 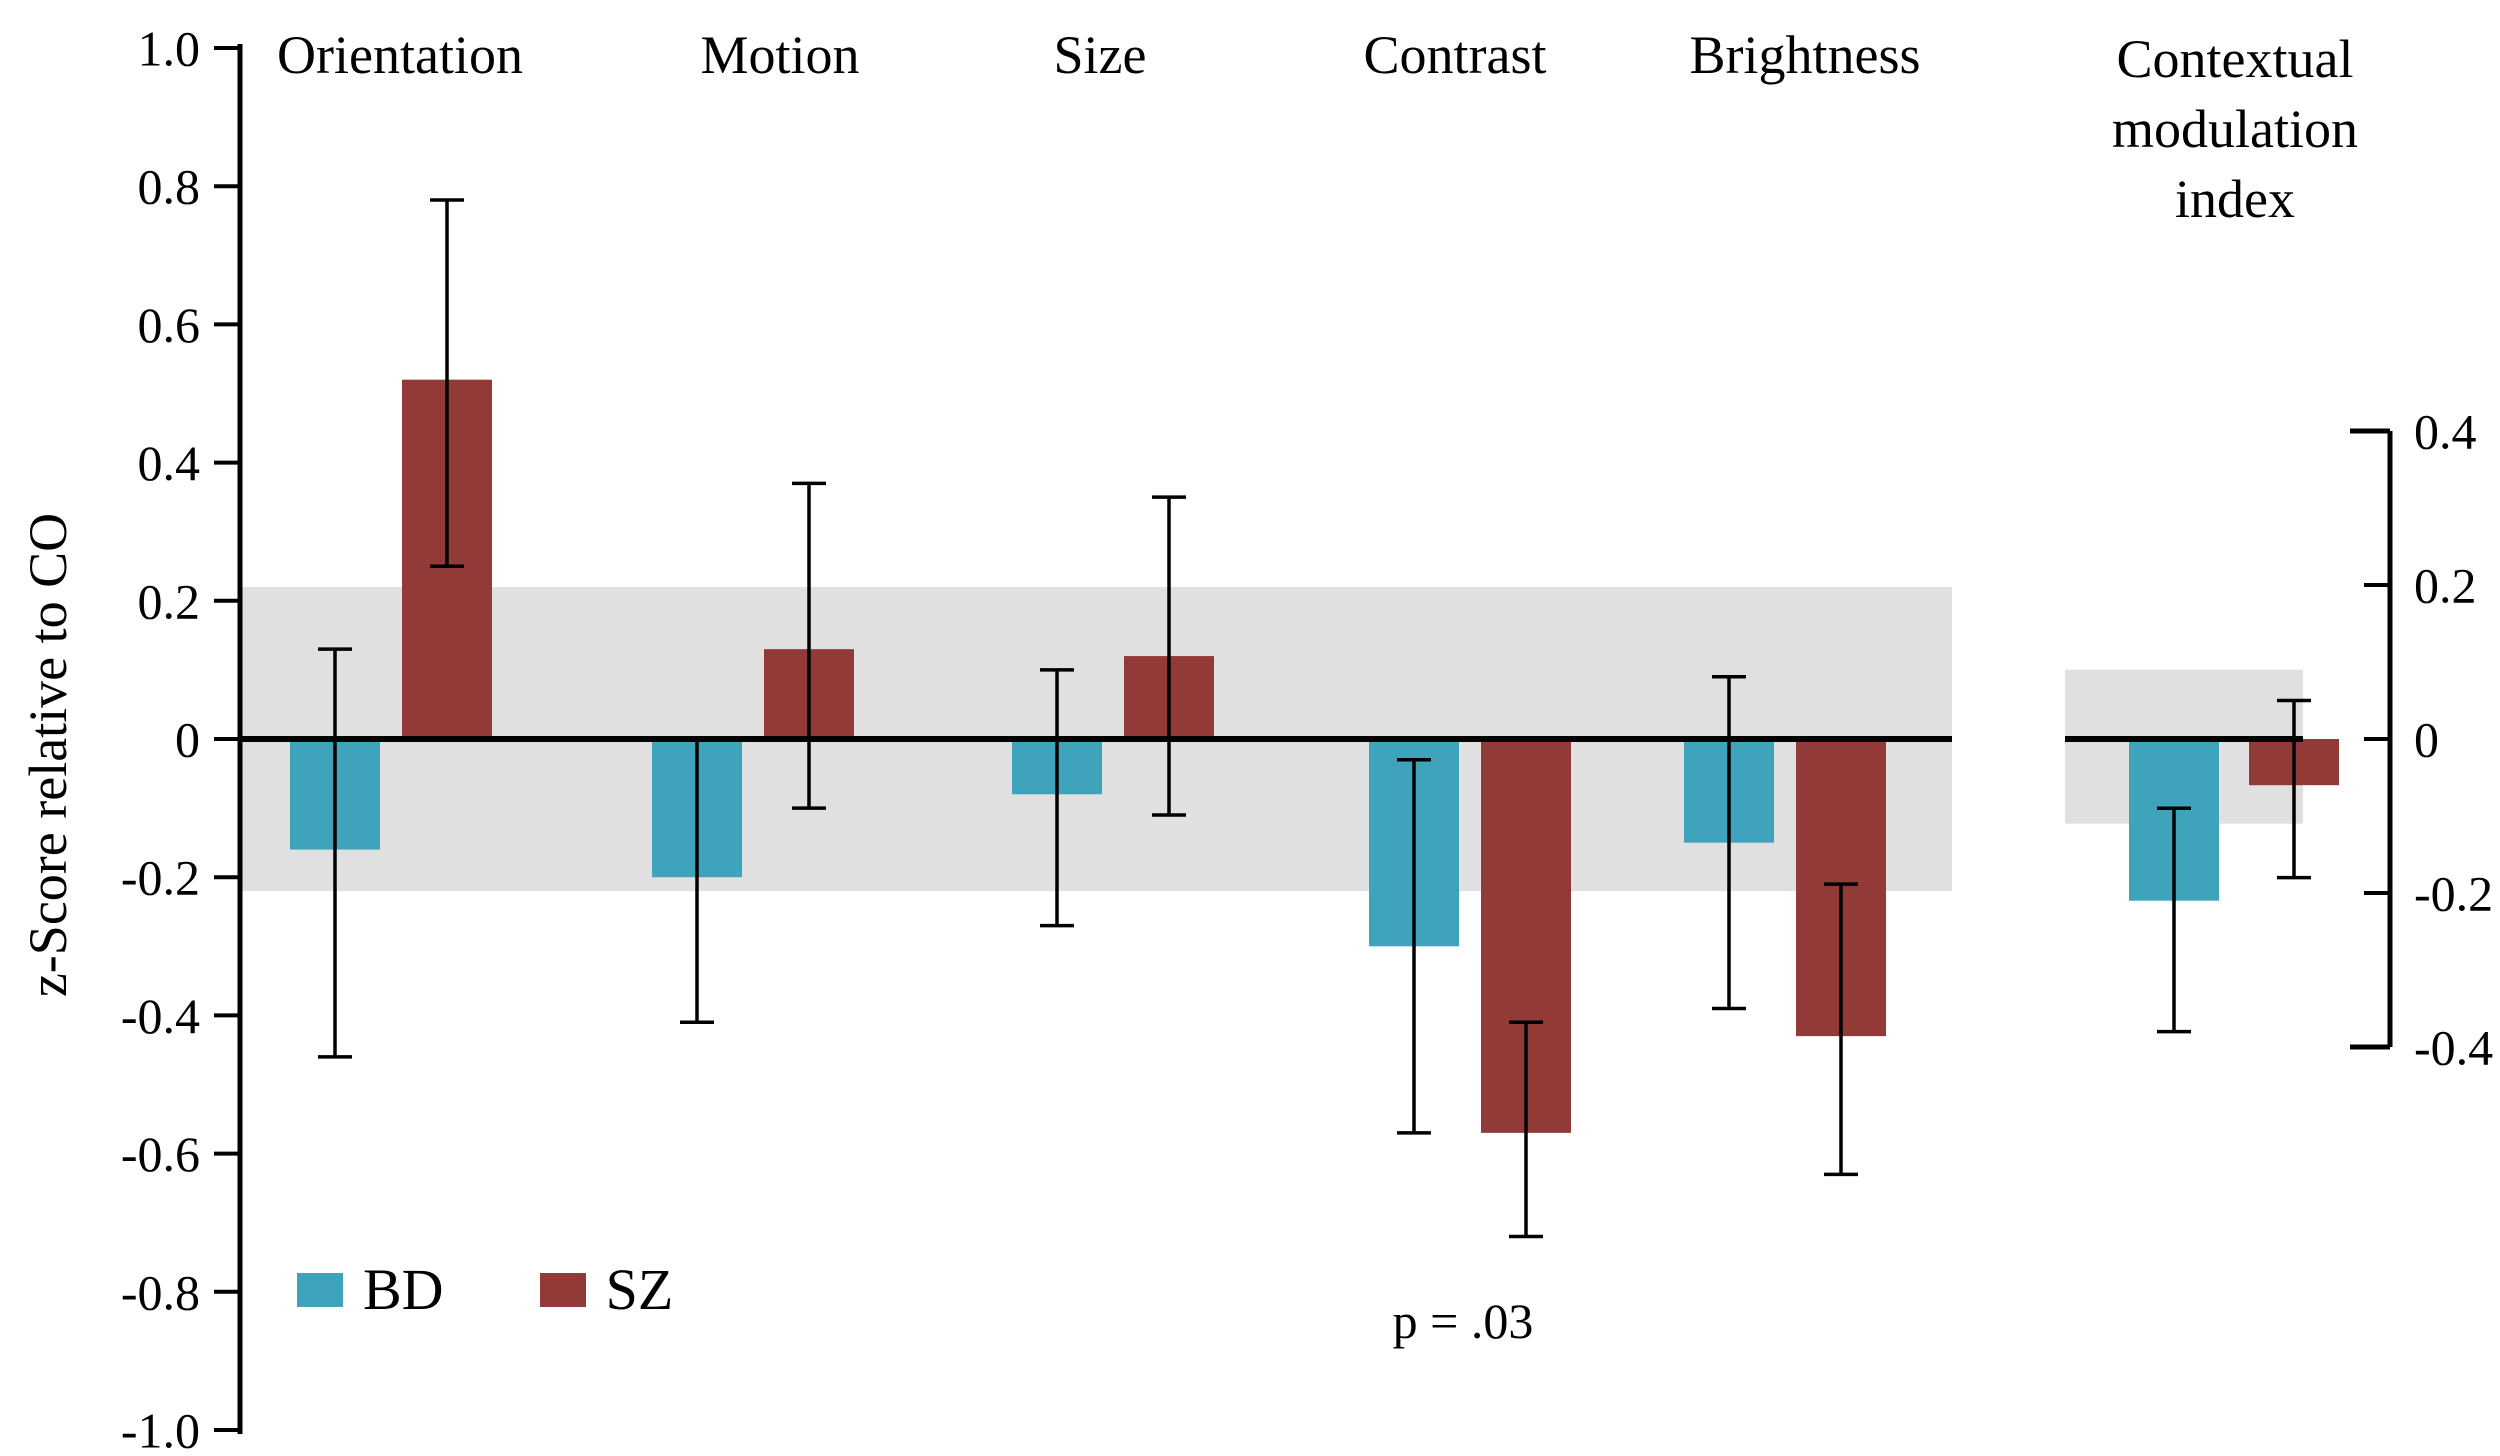 What do you see at coordinates (169, 601) in the screenshot?
I see `left-tick-label: 0.2` at bounding box center [169, 601].